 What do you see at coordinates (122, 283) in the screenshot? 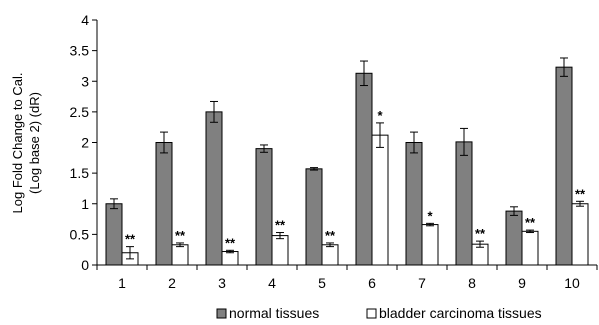
I see `x-tick-label: 1` at bounding box center [122, 283].